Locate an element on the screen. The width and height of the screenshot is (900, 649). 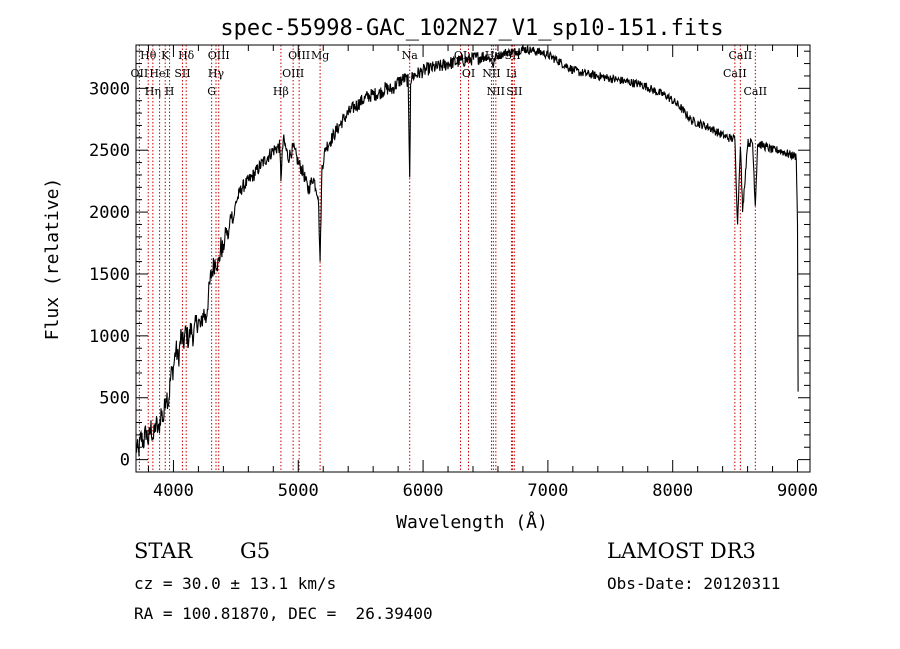
spectral-line-label-25: CaII is located at coordinates (735, 73).